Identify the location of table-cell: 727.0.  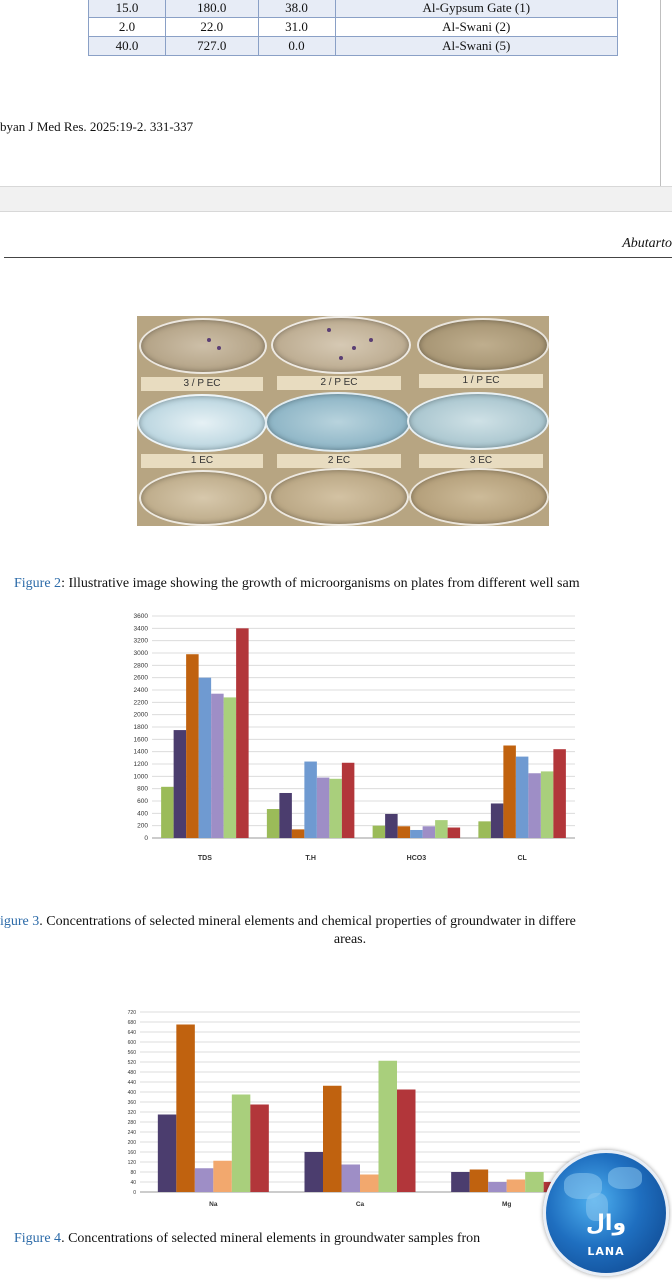
(211, 46).